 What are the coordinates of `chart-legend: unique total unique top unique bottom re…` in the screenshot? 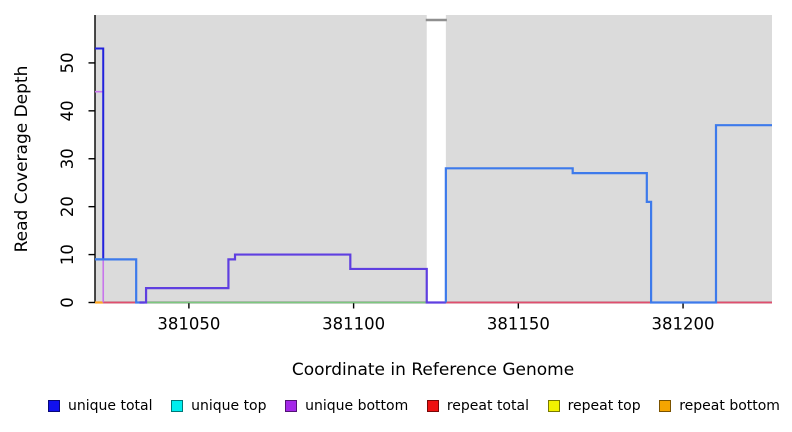 It's located at (396, 406).